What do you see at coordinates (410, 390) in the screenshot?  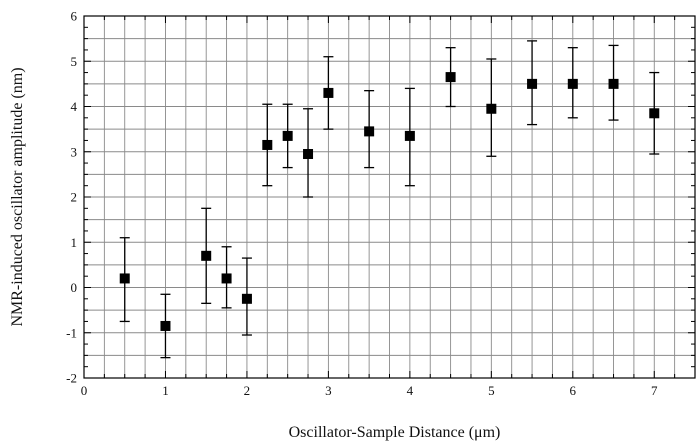 I see `x-tick-label: 4` at bounding box center [410, 390].